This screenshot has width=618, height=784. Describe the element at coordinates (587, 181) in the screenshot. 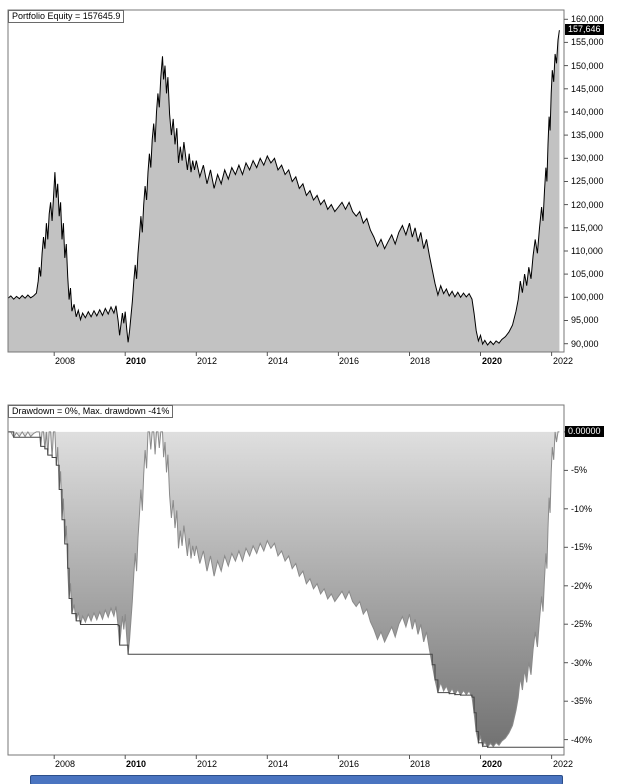

I see `equity-y-axis-label: 125,000` at that location.